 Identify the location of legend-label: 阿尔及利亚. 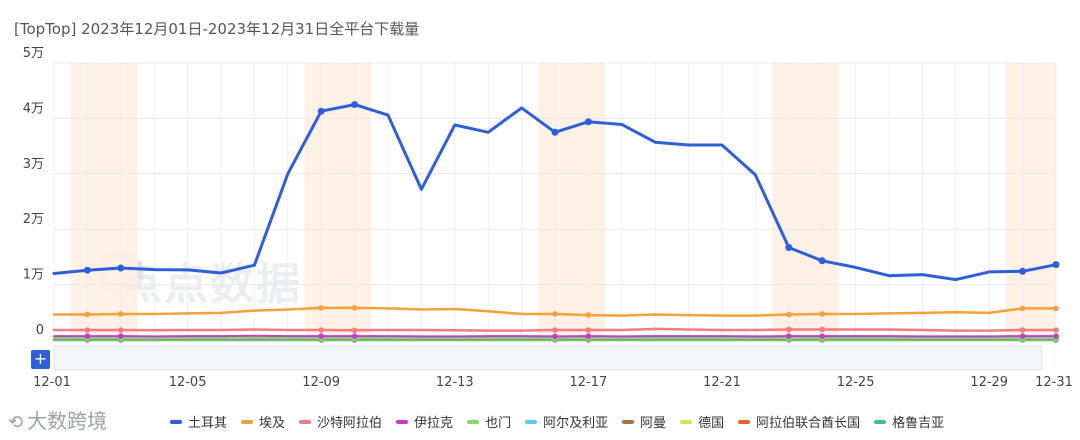
(576, 423).